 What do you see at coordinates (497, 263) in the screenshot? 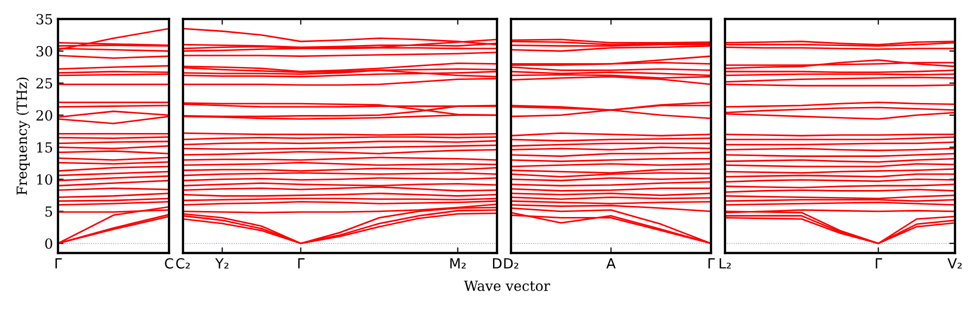
I see `x-tick-label: D` at bounding box center [497, 263].